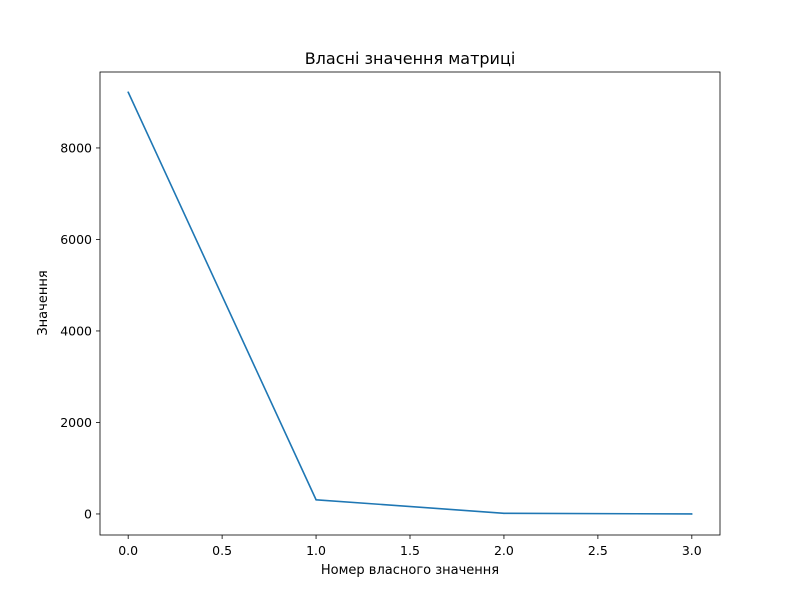  Describe the element at coordinates (692, 550) in the screenshot. I see `x-tick-label: 3.0` at that location.